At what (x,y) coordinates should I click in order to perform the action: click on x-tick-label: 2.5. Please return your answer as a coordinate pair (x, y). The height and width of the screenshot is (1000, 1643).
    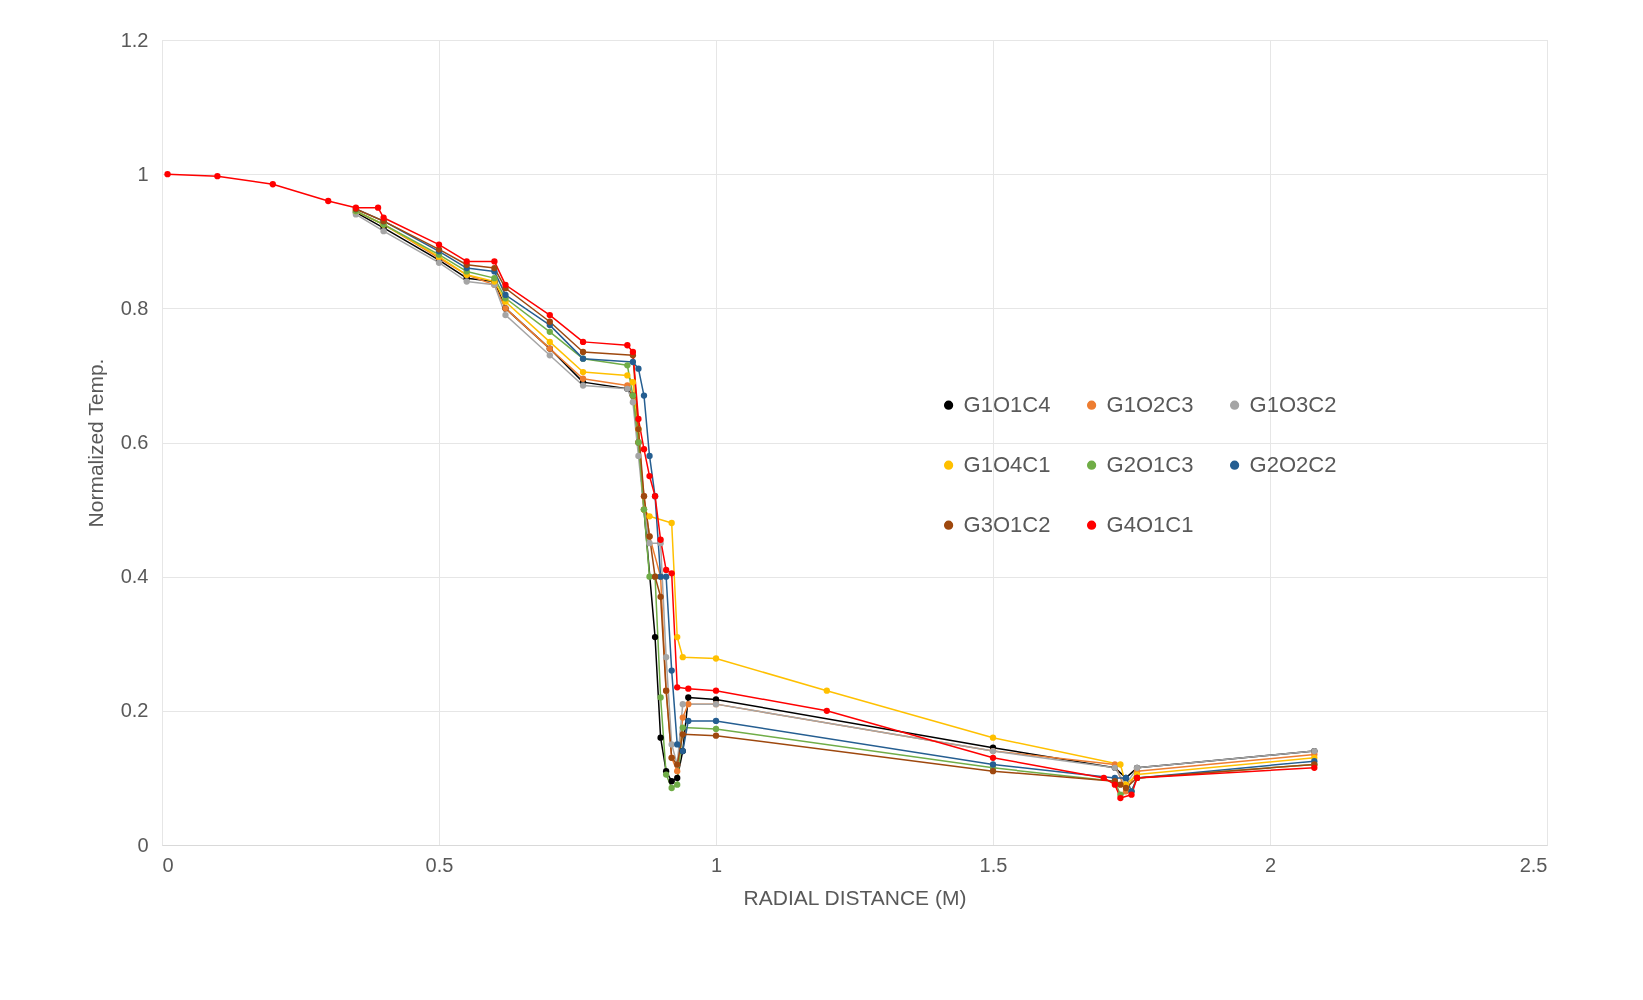
    Looking at the image, I should click on (1533, 864).